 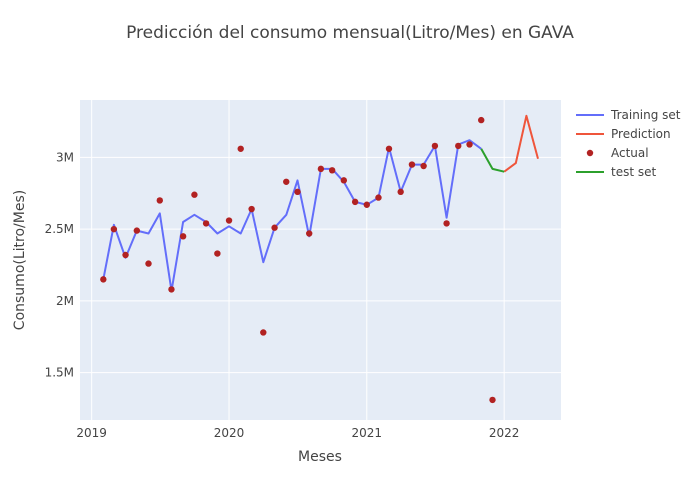 I want to click on legend: Training set Prediction Actual test set, so click(x=628, y=143).